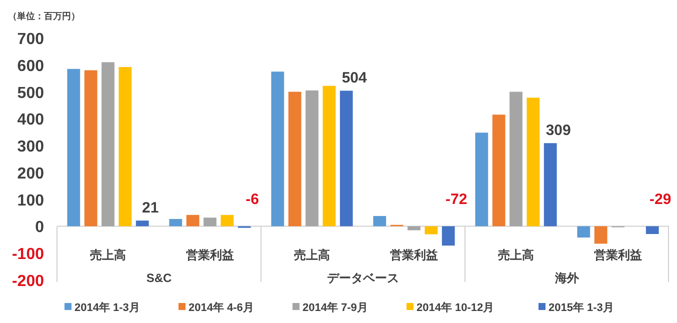 This screenshot has height=323, width=677. What do you see at coordinates (107, 307) in the screenshot?
I see `legend-label: 2014年 1-3月` at bounding box center [107, 307].